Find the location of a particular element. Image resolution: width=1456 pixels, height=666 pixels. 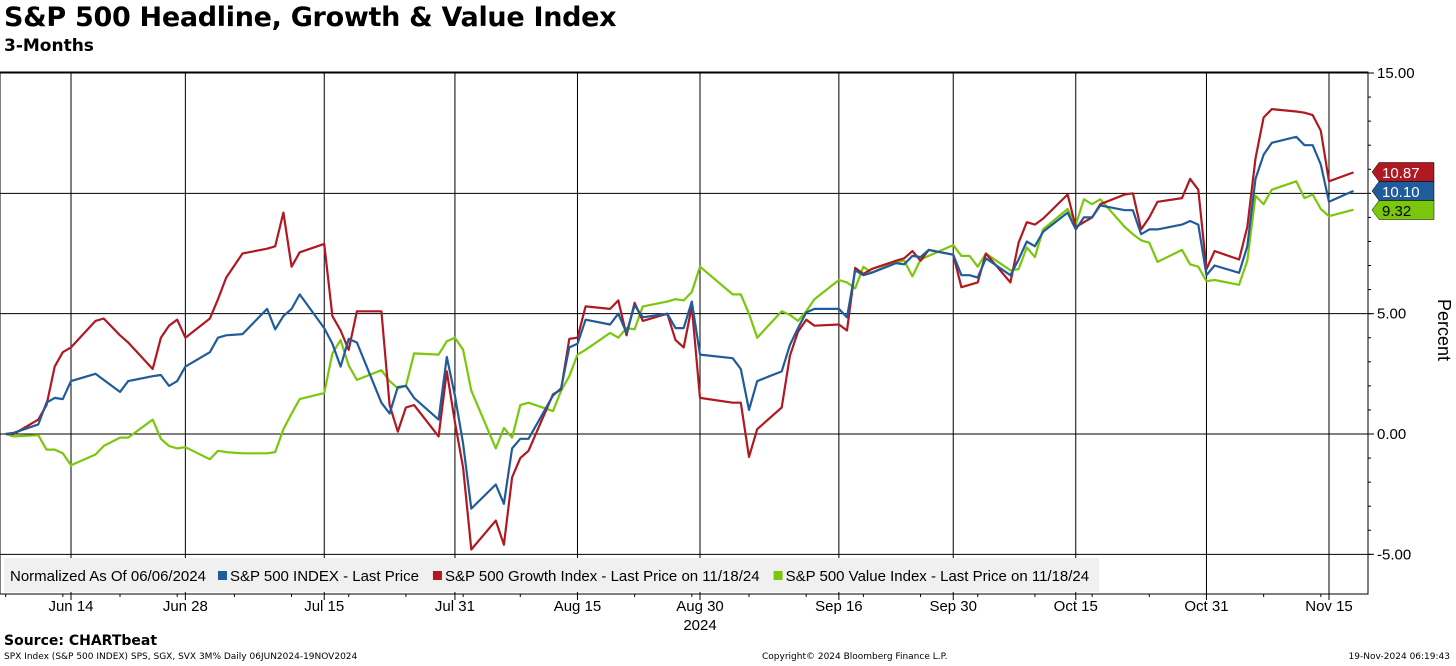

x-tick-label: Aug 15 is located at coordinates (578, 606).